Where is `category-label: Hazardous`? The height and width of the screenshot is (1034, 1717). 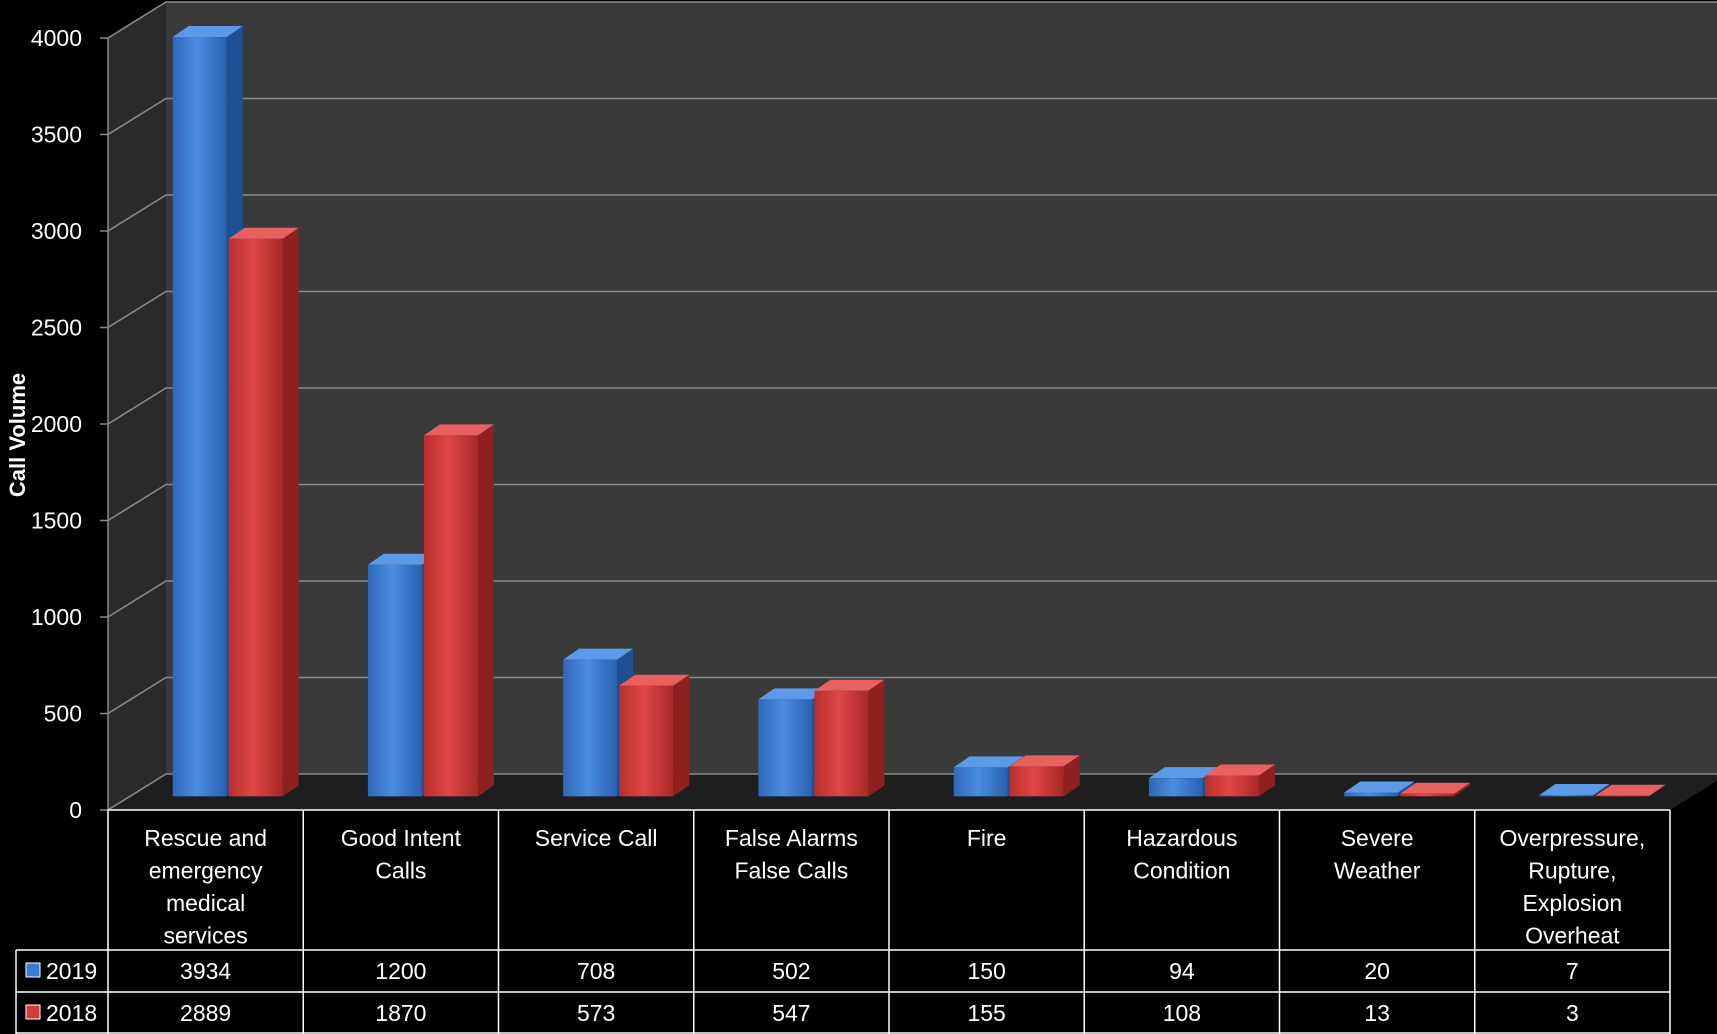 category-label: Hazardous is located at coordinates (1181, 838).